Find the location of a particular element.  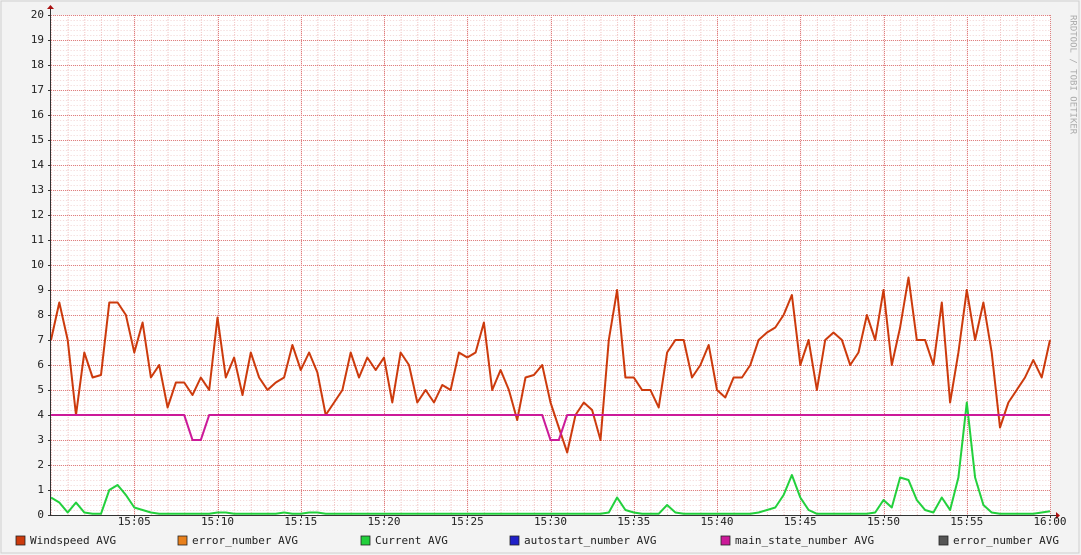

x-tick-label: 16:00 is located at coordinates (1049, 521).